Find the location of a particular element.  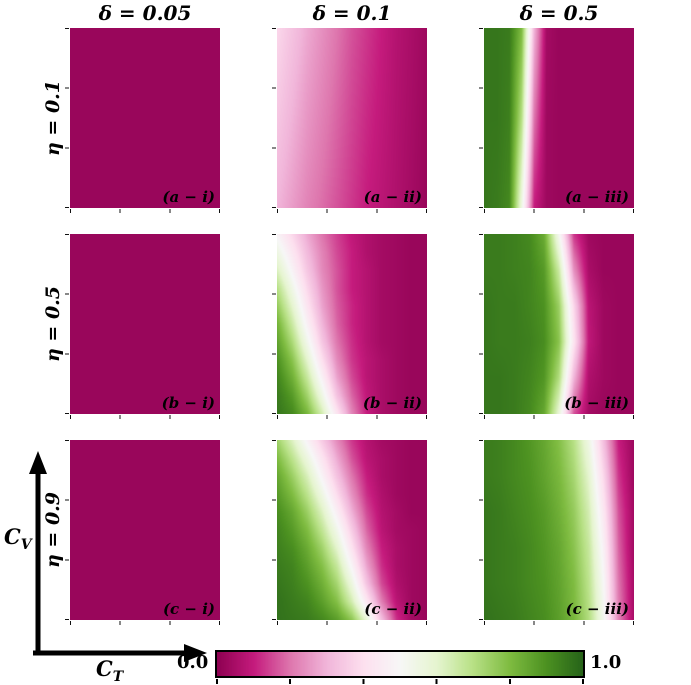

heatmap-panel-c-iii: (c − iii) is located at coordinates (556, 532).